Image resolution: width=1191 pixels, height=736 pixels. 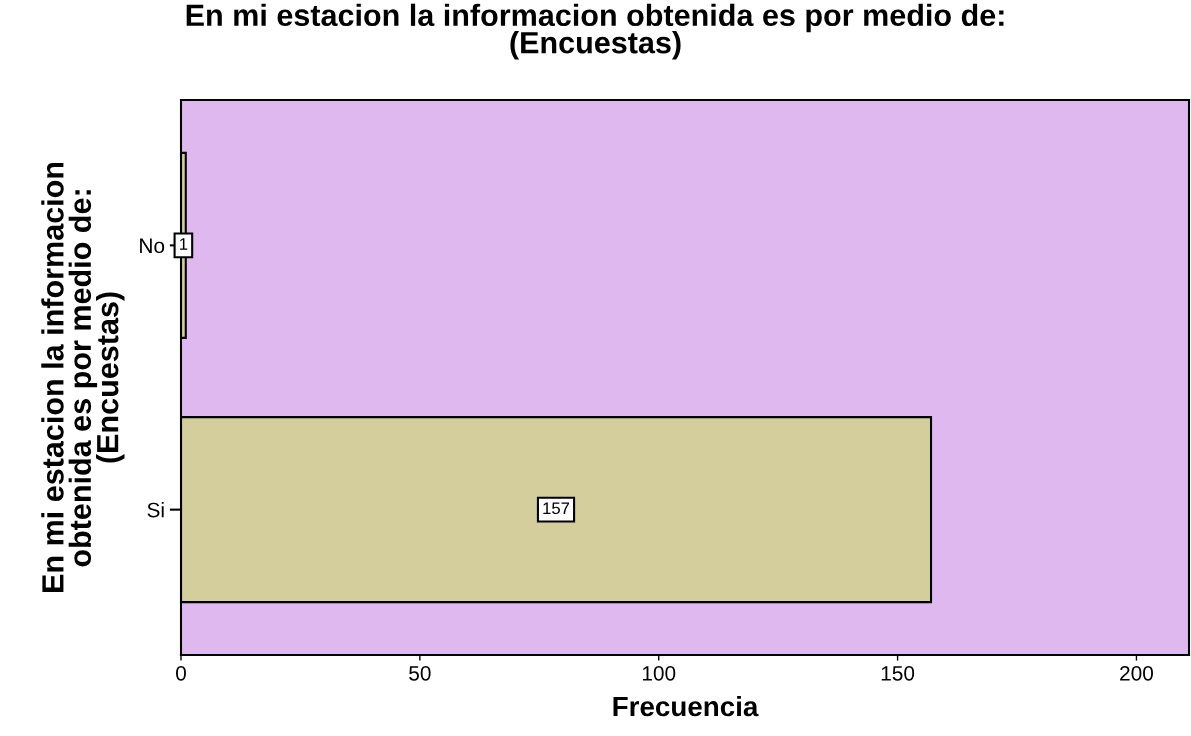 What do you see at coordinates (556, 508) in the screenshot?
I see `data-label: 157` at bounding box center [556, 508].